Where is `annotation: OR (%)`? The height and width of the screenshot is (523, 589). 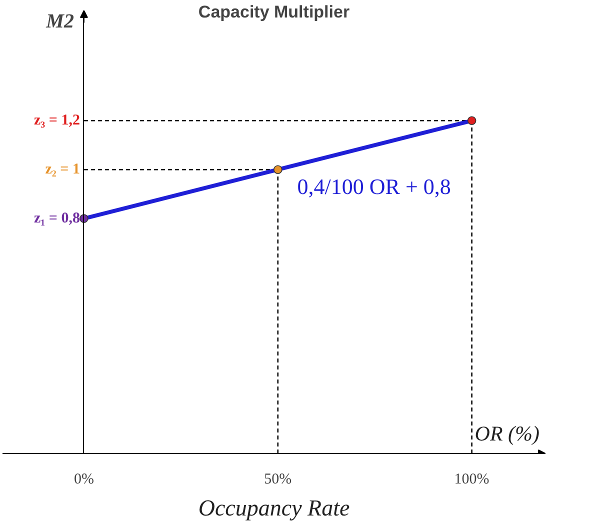 annotation: OR (%) is located at coordinates (507, 434).